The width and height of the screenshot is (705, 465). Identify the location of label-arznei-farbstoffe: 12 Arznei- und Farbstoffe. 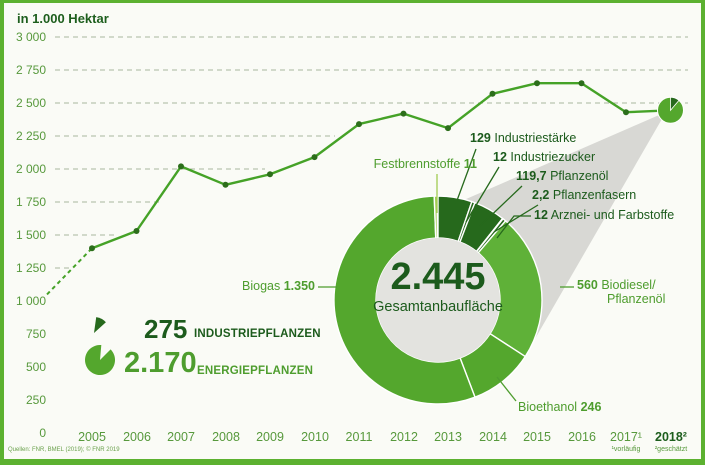
(604, 215).